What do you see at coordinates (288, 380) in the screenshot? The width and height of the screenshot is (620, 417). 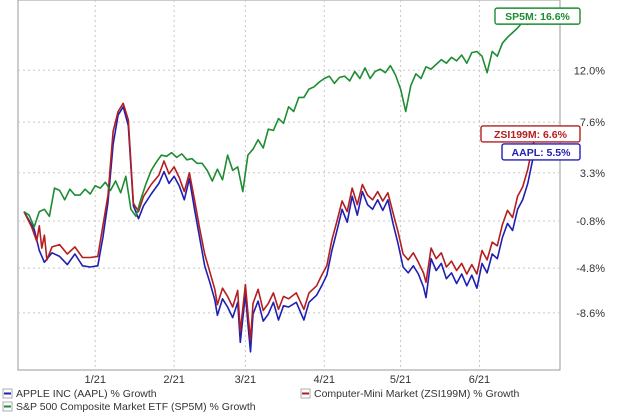 I see `x-axis-ticks: 1/21 2/21 3/21 4/21 5/21 6/21` at bounding box center [288, 380].